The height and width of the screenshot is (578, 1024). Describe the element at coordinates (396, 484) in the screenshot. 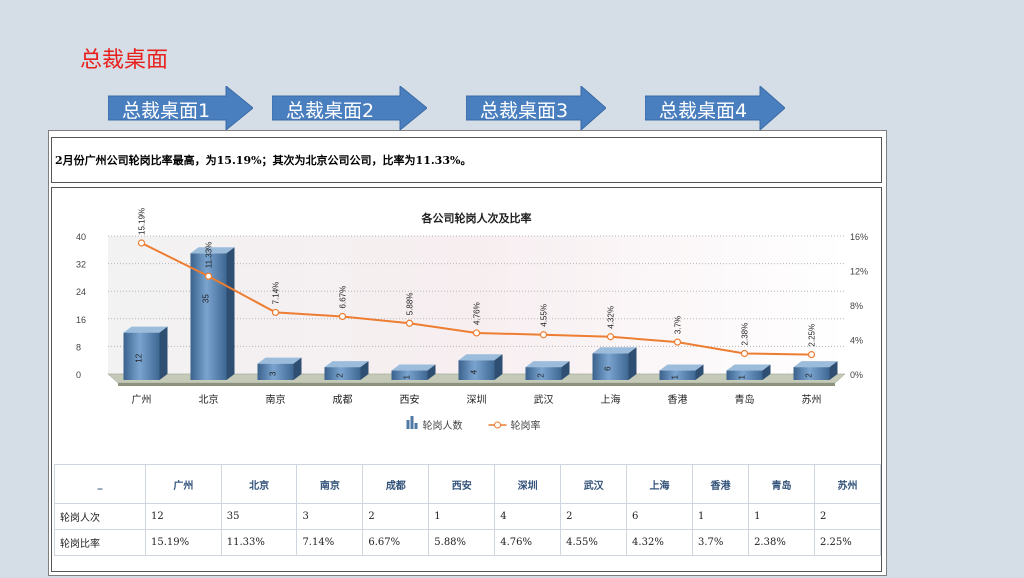

I see `table-header-cell: 成都` at that location.